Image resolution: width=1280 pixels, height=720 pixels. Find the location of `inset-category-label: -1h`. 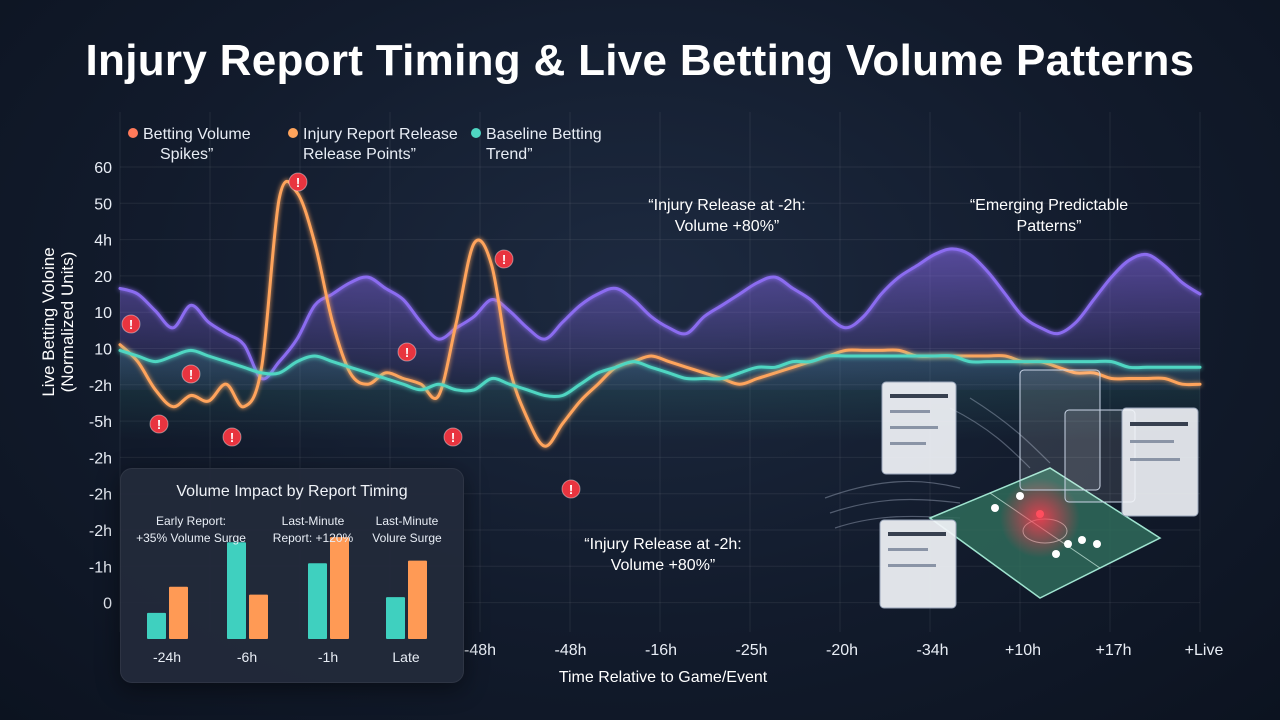

inset-category-label: -1h is located at coordinates (328, 657).